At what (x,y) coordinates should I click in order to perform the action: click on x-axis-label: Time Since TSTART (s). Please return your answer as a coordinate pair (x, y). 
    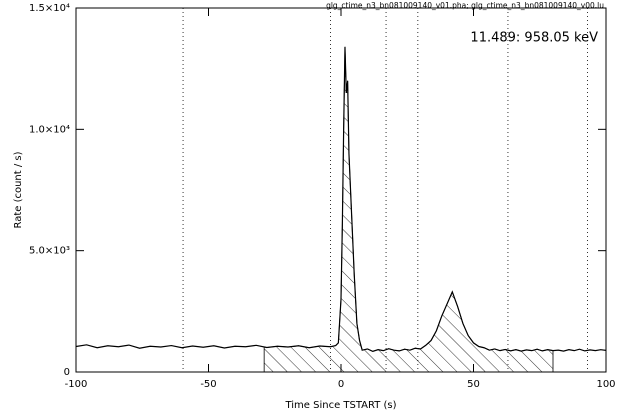
    Looking at the image, I should click on (340, 405).